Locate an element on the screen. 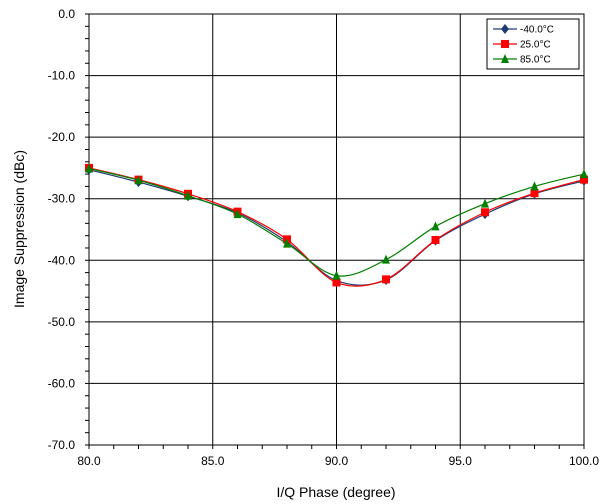 The height and width of the screenshot is (504, 613). y-tick-label: -50.0 is located at coordinates (62, 322).